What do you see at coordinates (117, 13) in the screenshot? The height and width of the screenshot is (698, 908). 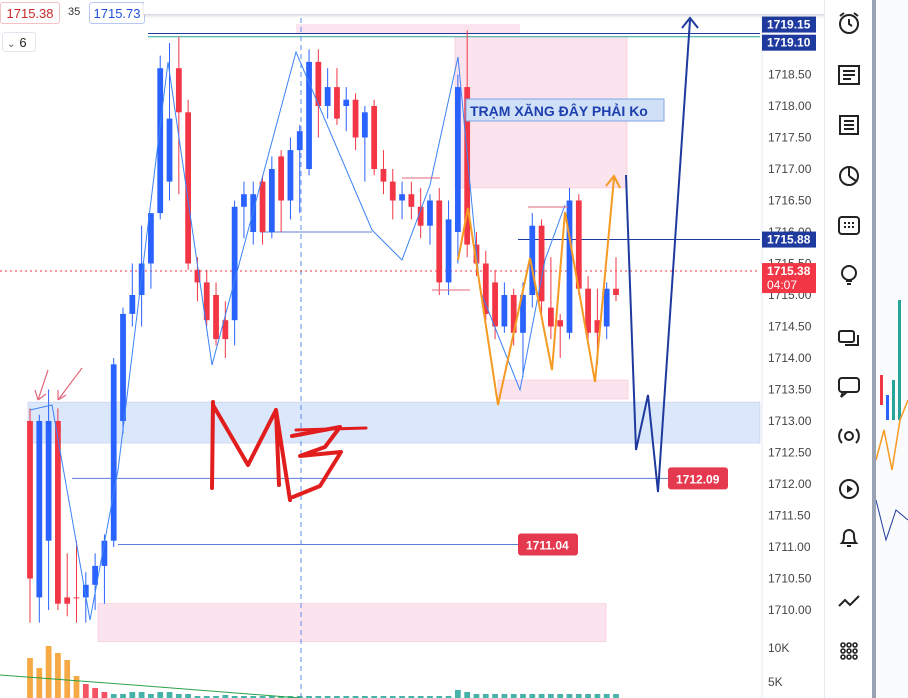 I see `ask-price-box: 1715.73` at bounding box center [117, 13].